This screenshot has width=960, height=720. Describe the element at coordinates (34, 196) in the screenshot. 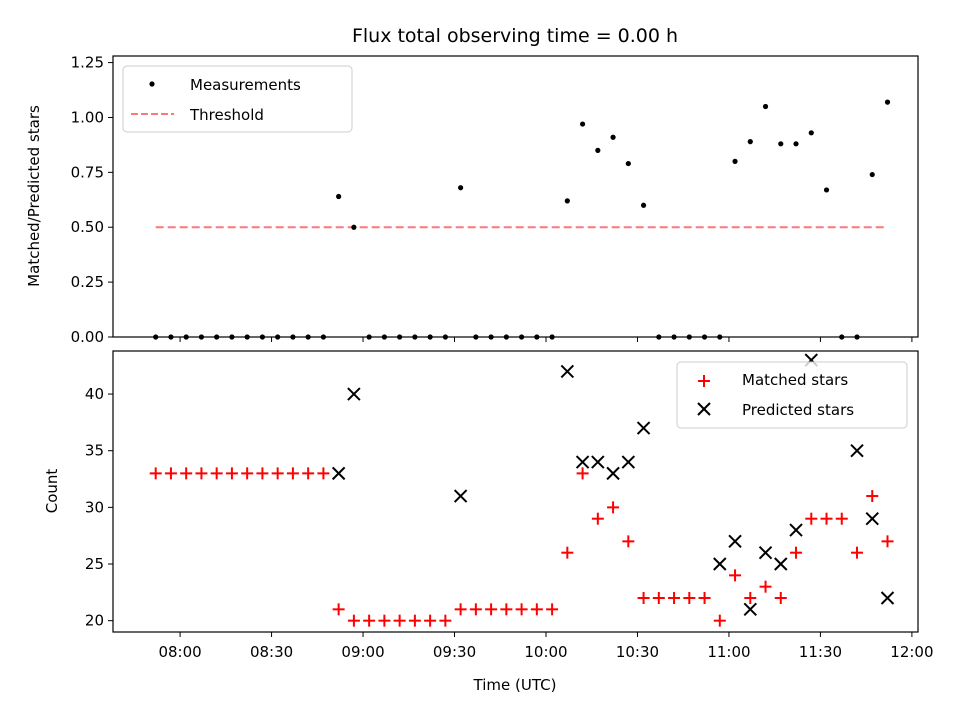

I see `top-y-axis-label: Matched/Predicted stars` at that location.